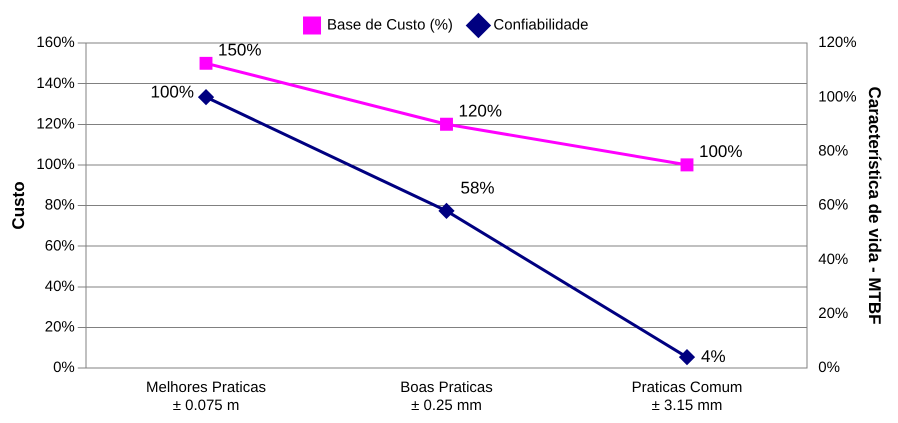 Image resolution: width=898 pixels, height=423 pixels. Describe the element at coordinates (833, 259) in the screenshot. I see `y2-tick-label: 40%` at that location.